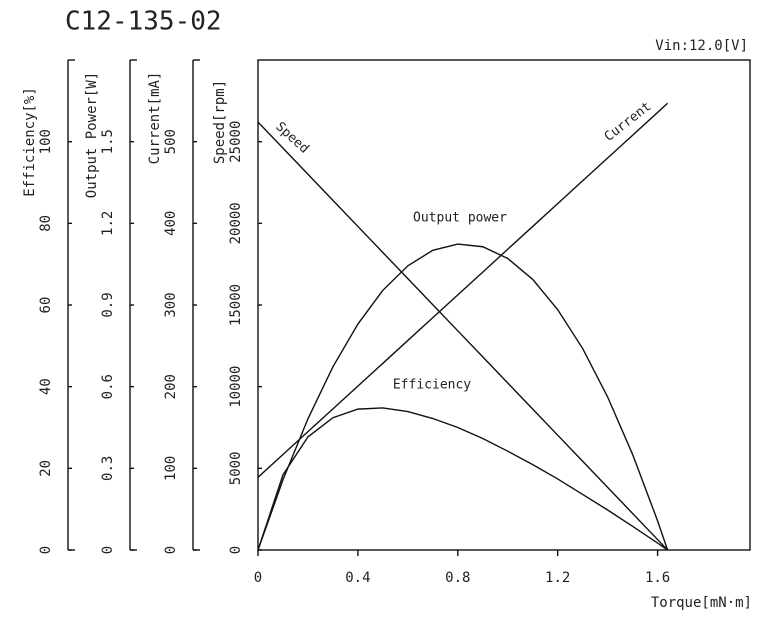 The width and height of the screenshot is (770, 620). What do you see at coordinates (291, 137) in the screenshot?
I see `series-label: Speed` at bounding box center [291, 137].